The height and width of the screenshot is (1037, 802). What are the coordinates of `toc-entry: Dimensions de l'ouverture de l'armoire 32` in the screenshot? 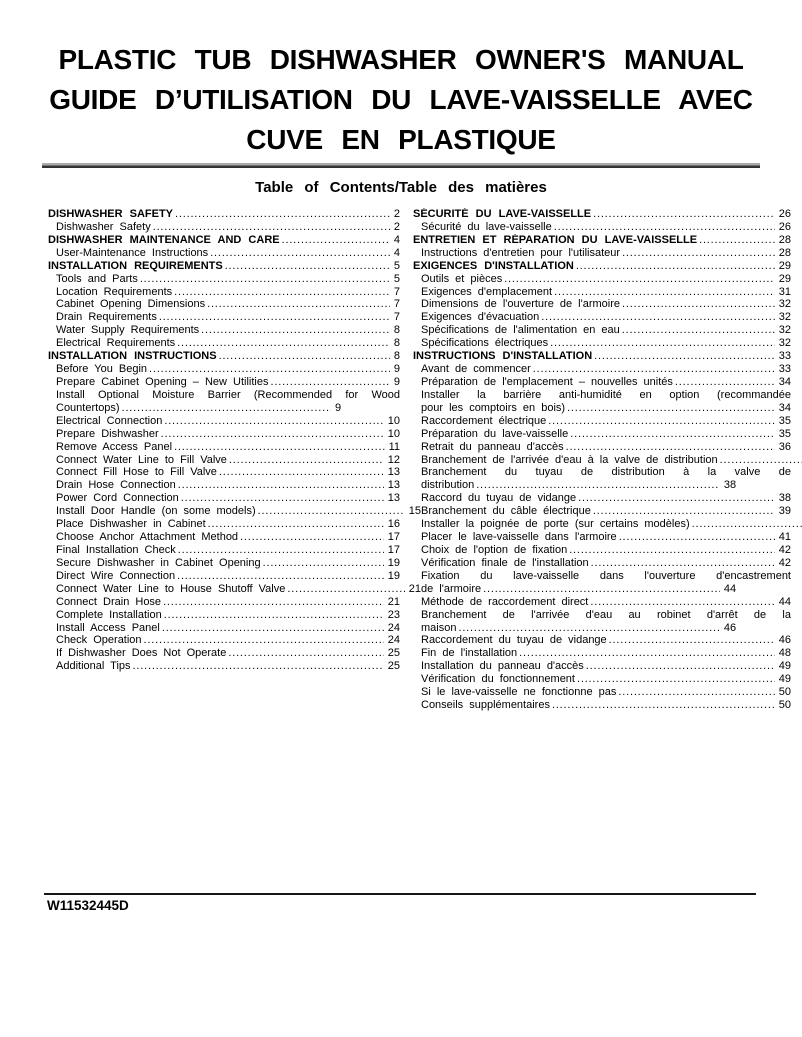 It's located at (607, 304).